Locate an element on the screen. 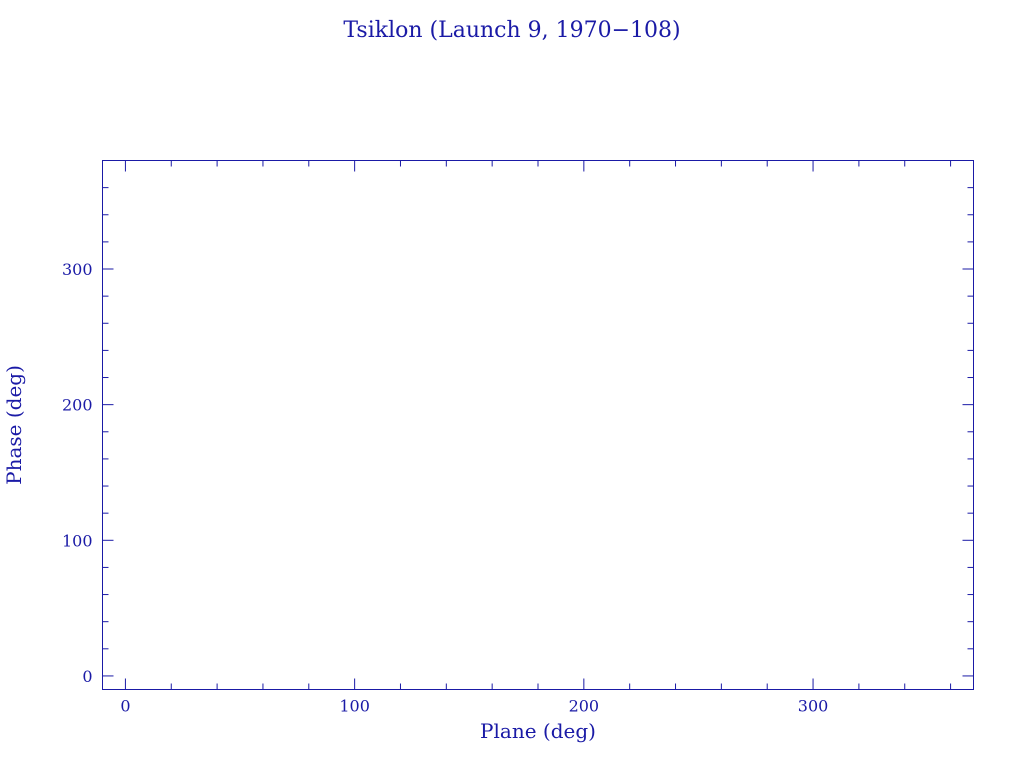 This screenshot has height=768, width=1024. x-tick-label: 300 is located at coordinates (813, 706).